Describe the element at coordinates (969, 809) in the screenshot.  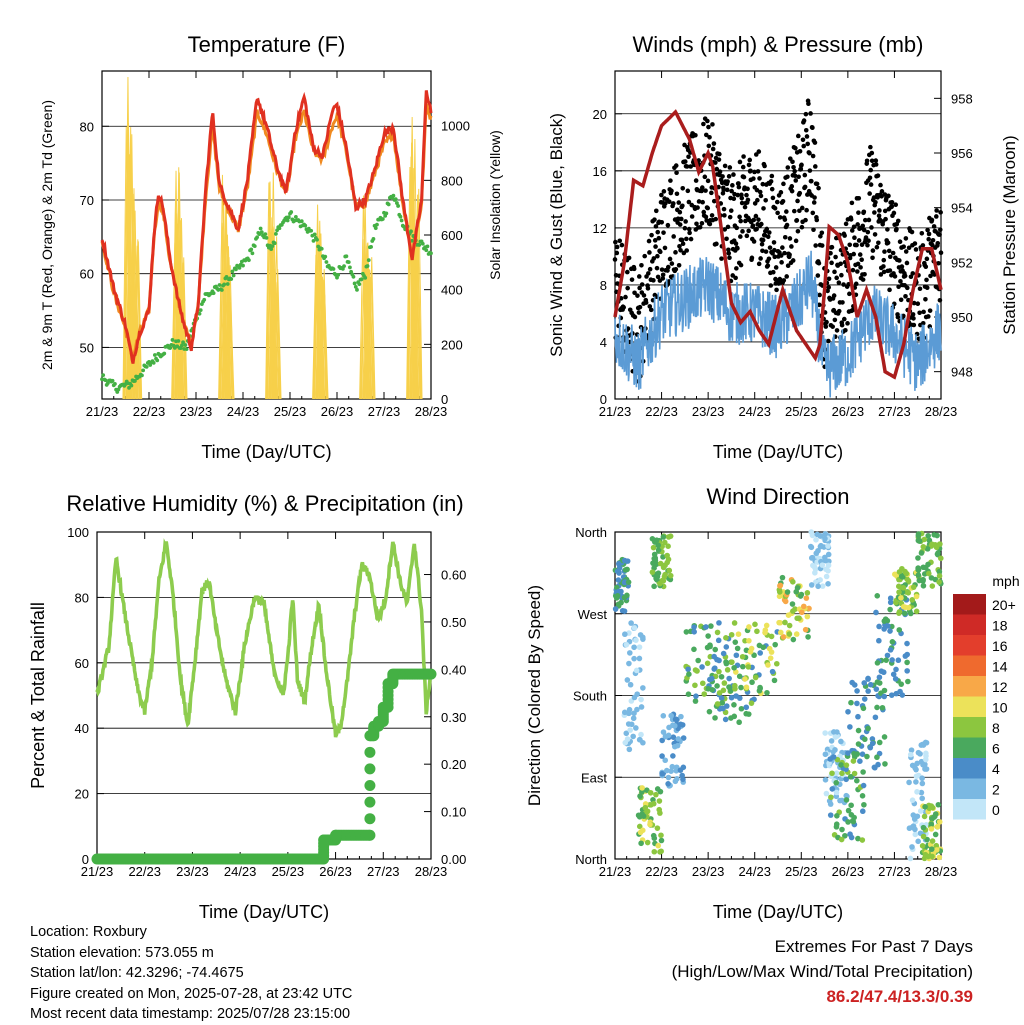
I see `speed-legend-swatch` at that location.